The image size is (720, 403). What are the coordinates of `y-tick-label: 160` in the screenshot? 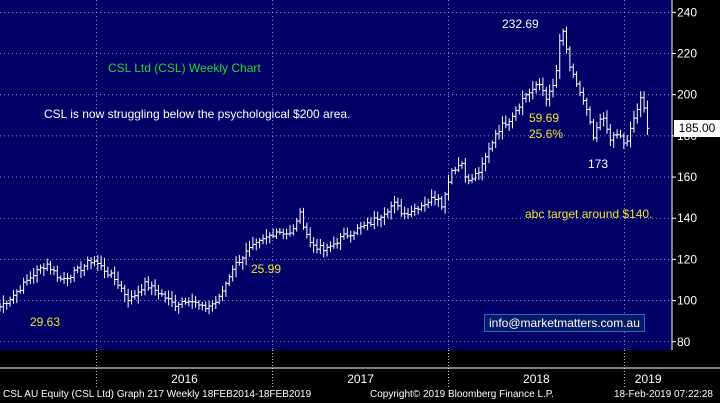 It's located at (687, 177).